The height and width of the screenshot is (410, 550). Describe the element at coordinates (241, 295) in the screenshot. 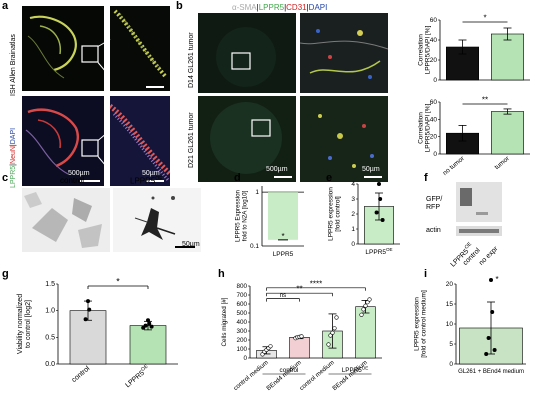

I see `y-tick-label: 700` at that location.